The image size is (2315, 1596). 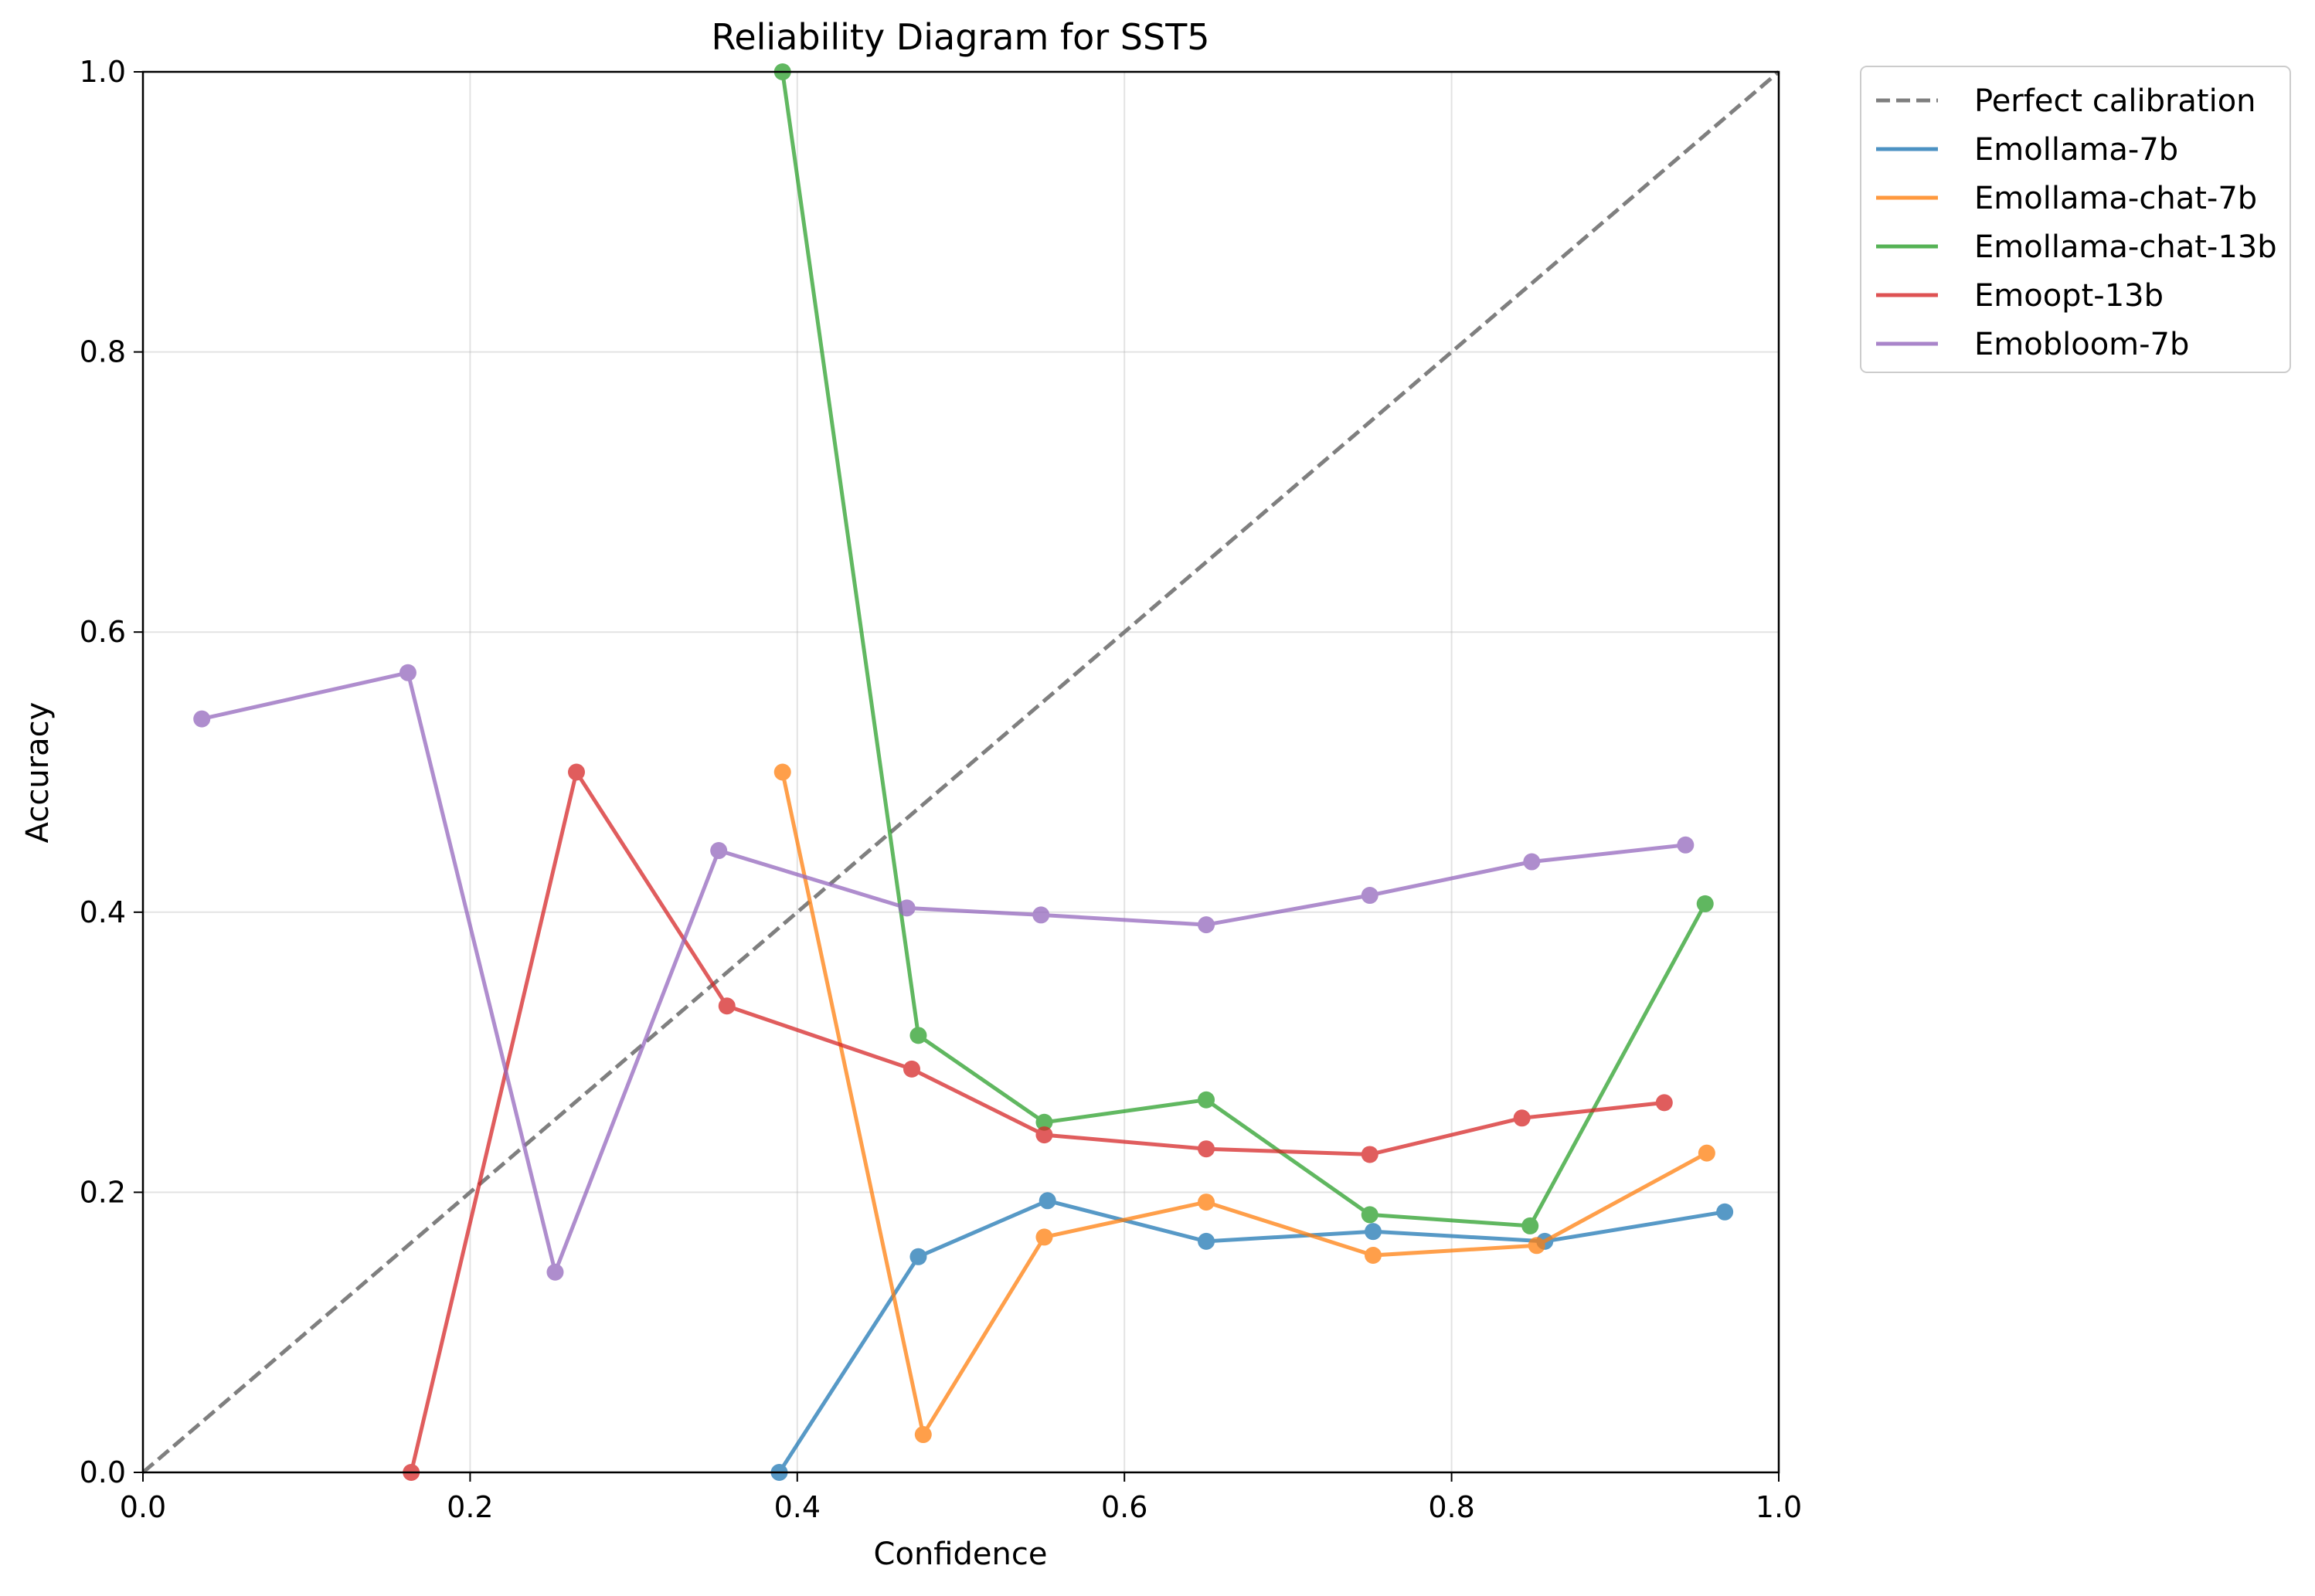 I want to click on y-tick-label: 0.6, so click(x=103, y=632).